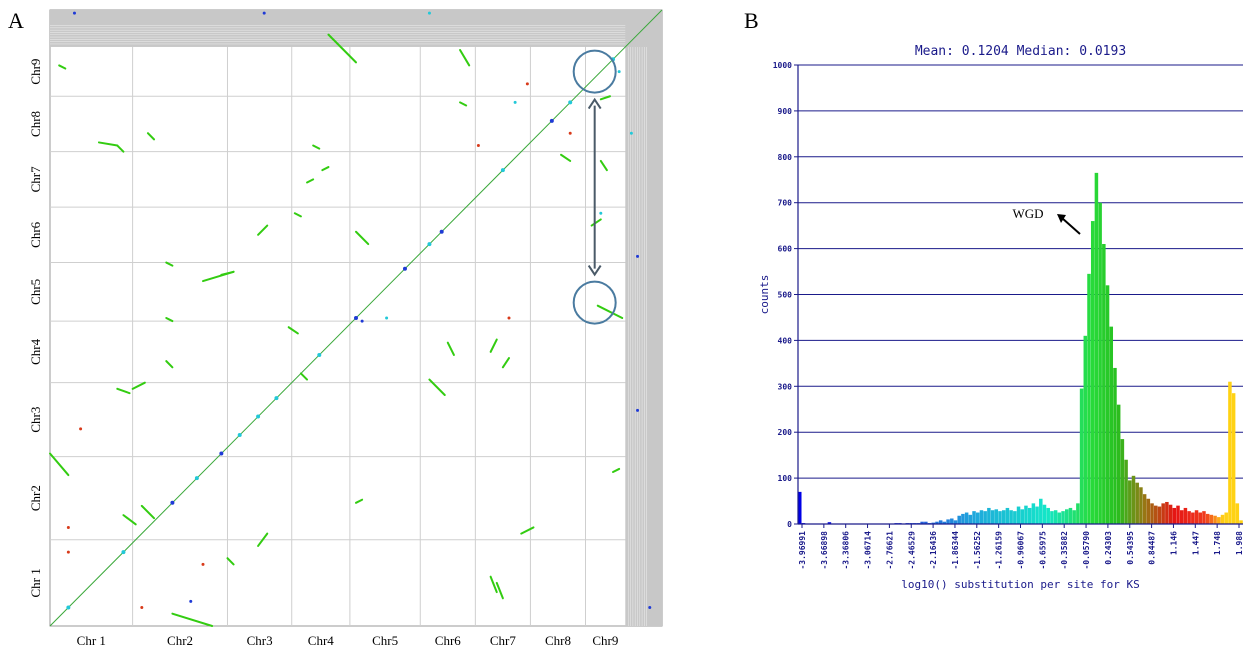 Image resolution: width=1259 pixels, height=652 pixels. What do you see at coordinates (785, 203) in the screenshot?
I see `y-tick-label: 700` at bounding box center [785, 203].